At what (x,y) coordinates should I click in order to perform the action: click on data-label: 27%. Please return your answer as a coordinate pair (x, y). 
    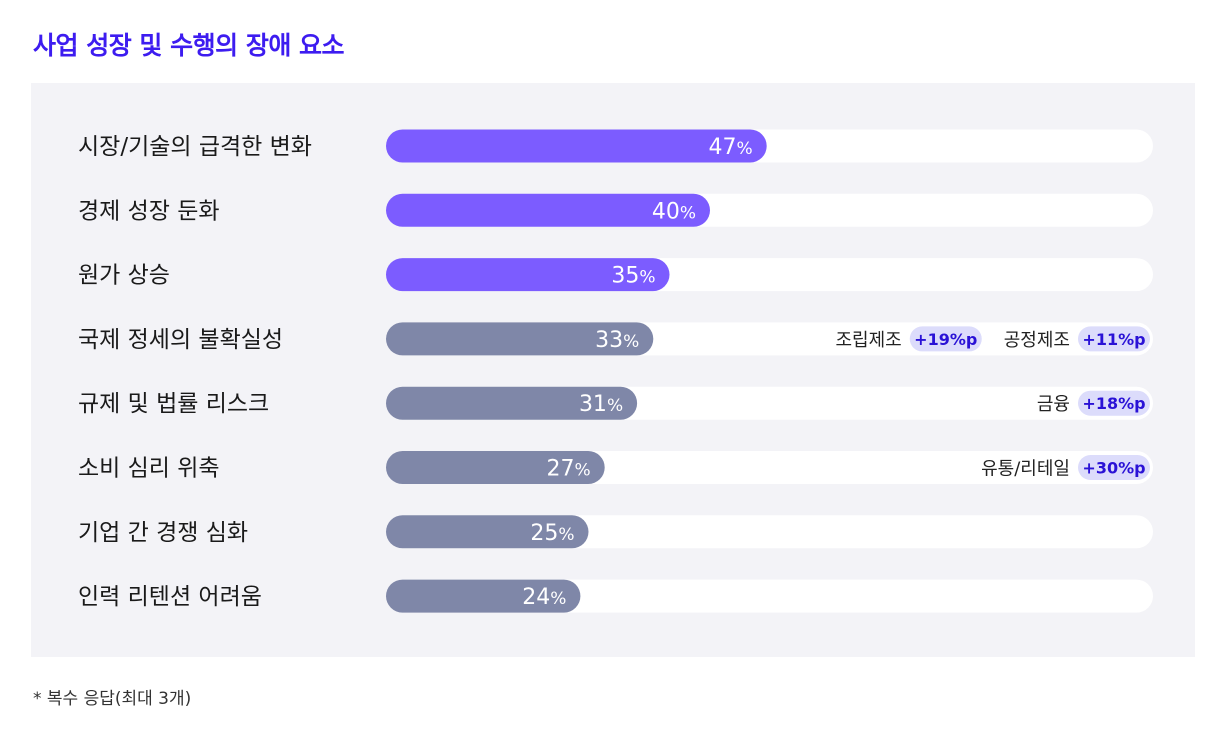
    Looking at the image, I should click on (569, 469).